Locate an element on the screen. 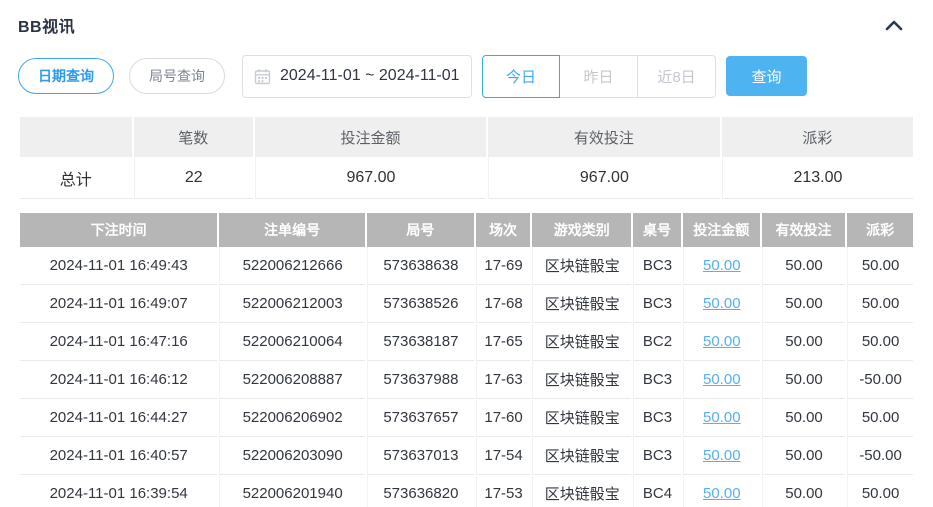 Image resolution: width=933 pixels, height=507 pixels. panel-title: BB视讯 is located at coordinates (47, 27).